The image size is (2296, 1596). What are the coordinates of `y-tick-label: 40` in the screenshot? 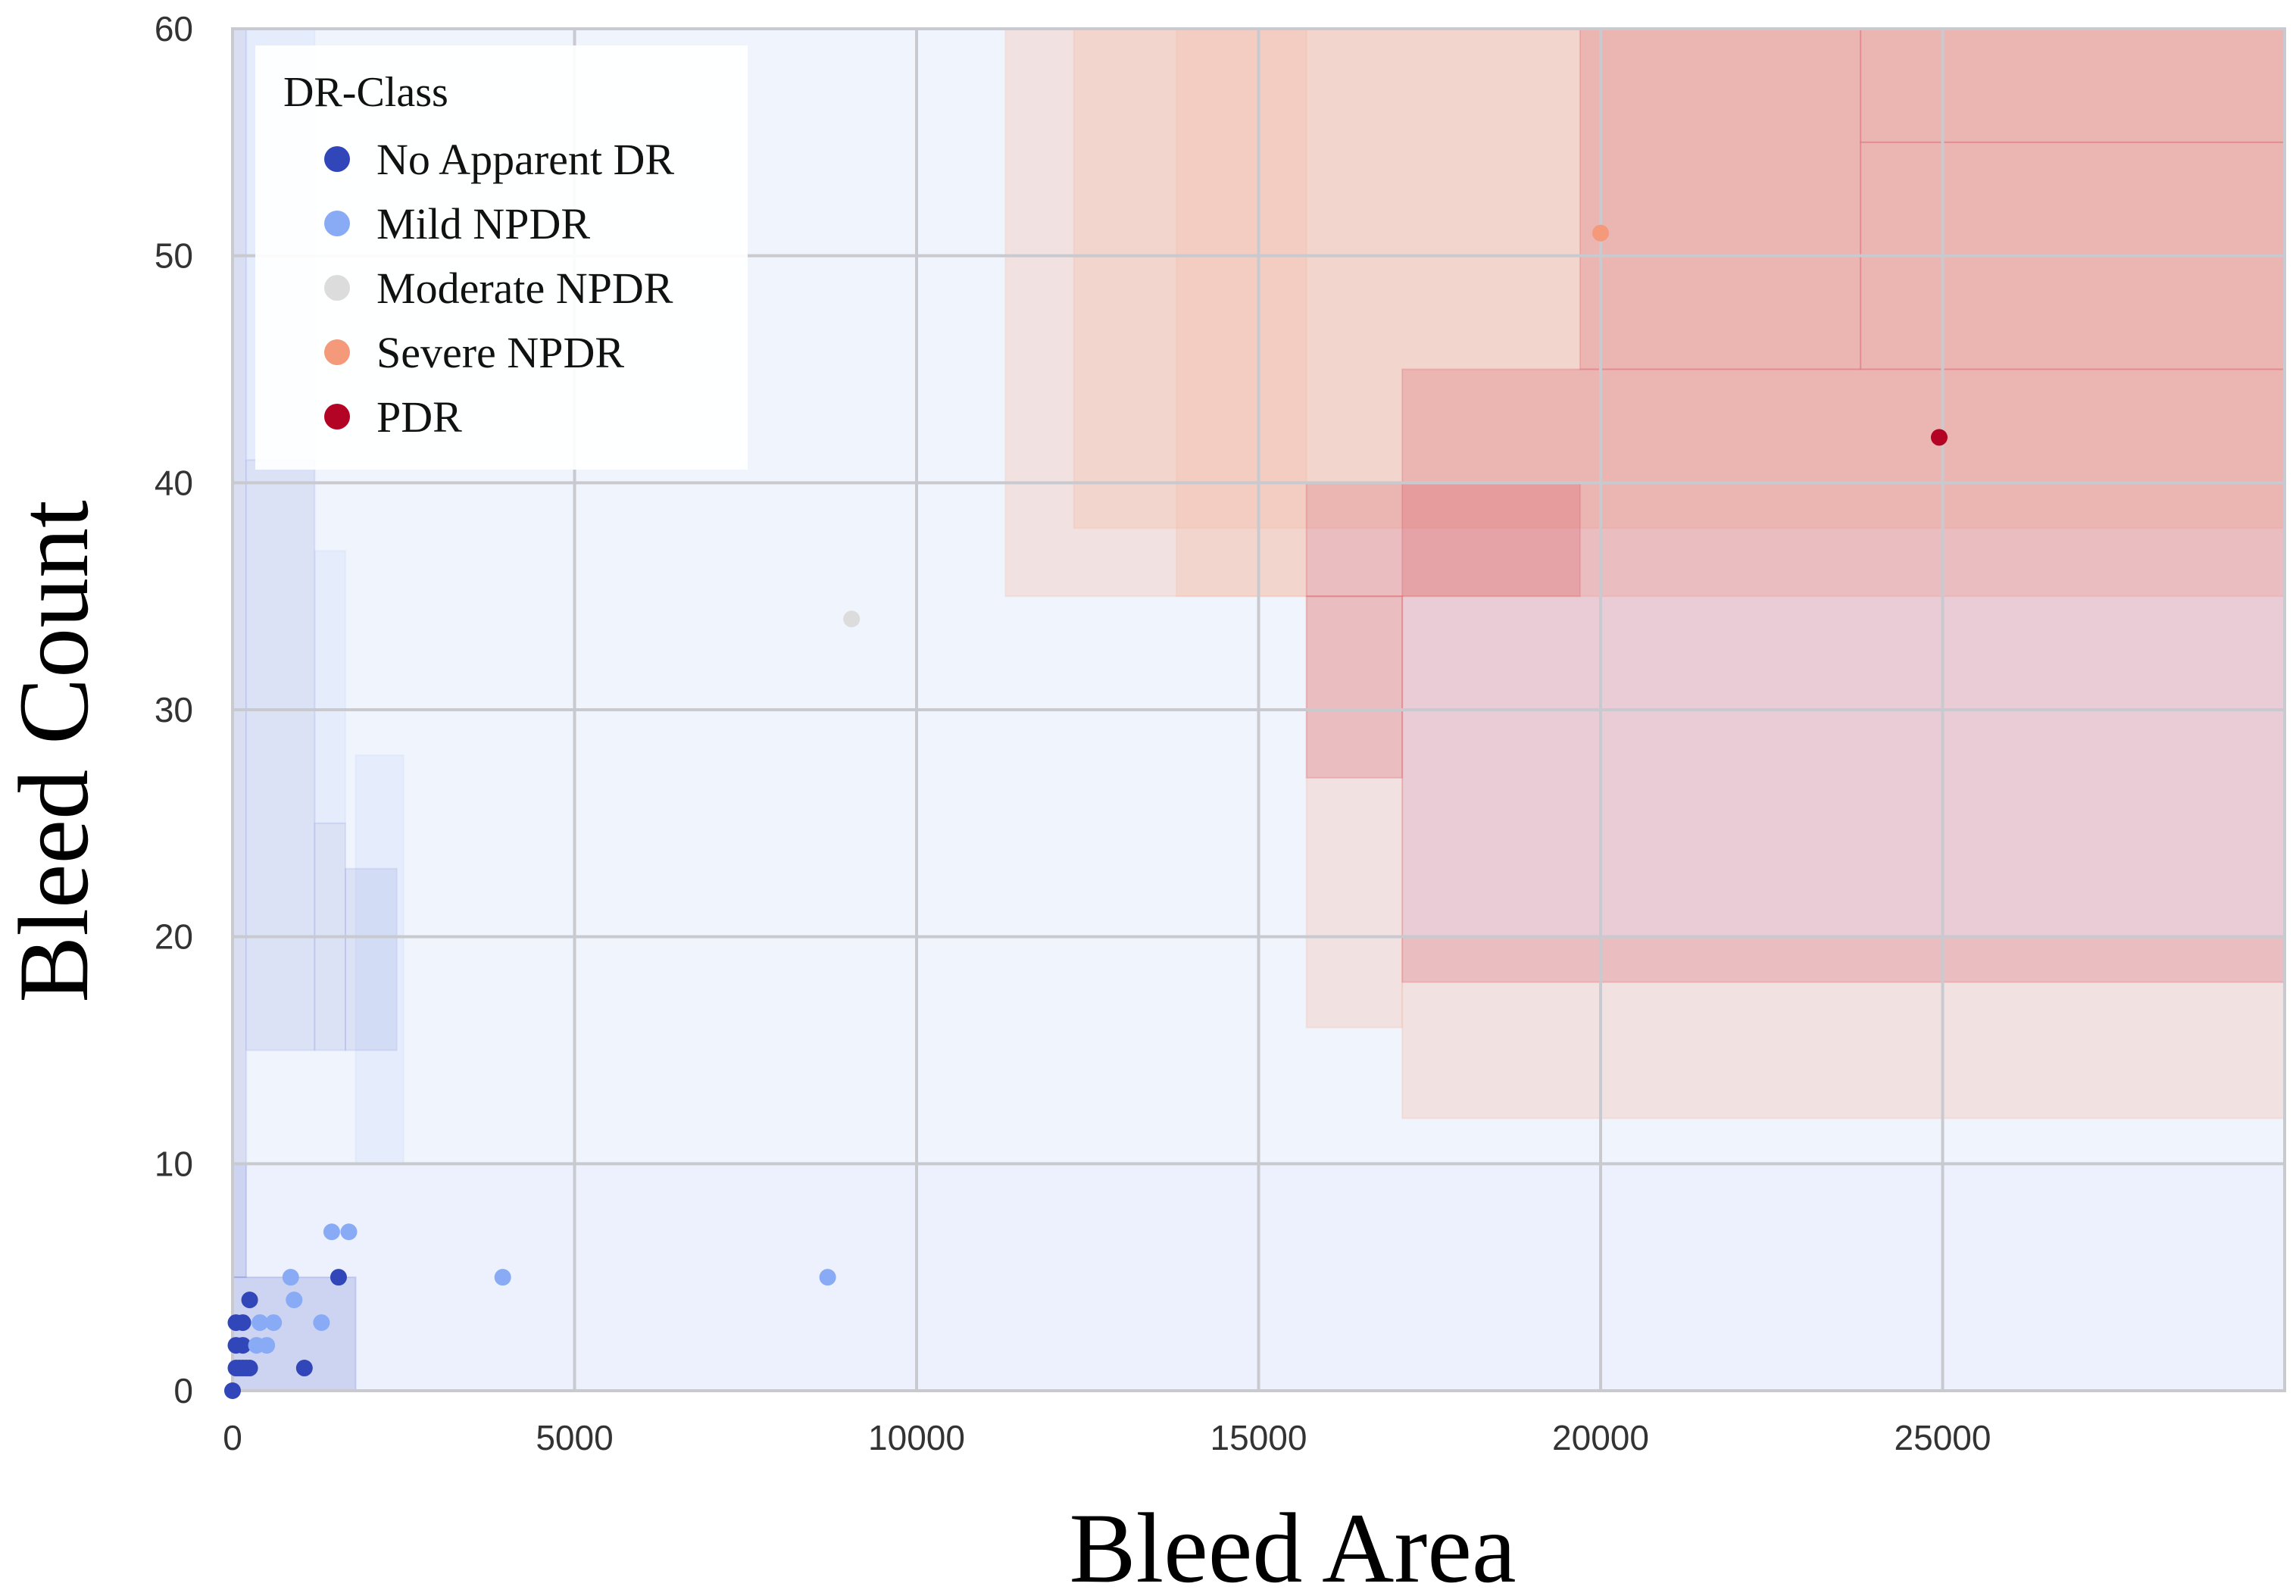 It's located at (174, 482).